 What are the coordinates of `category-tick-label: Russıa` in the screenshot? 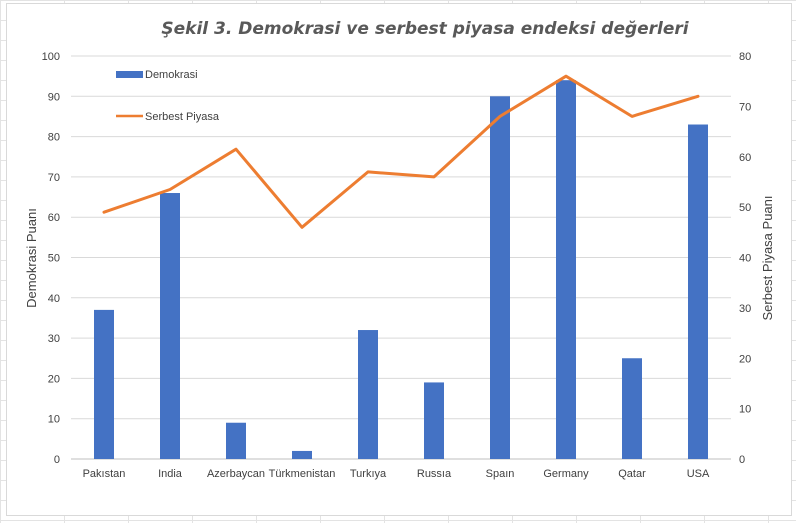 It's located at (434, 474).